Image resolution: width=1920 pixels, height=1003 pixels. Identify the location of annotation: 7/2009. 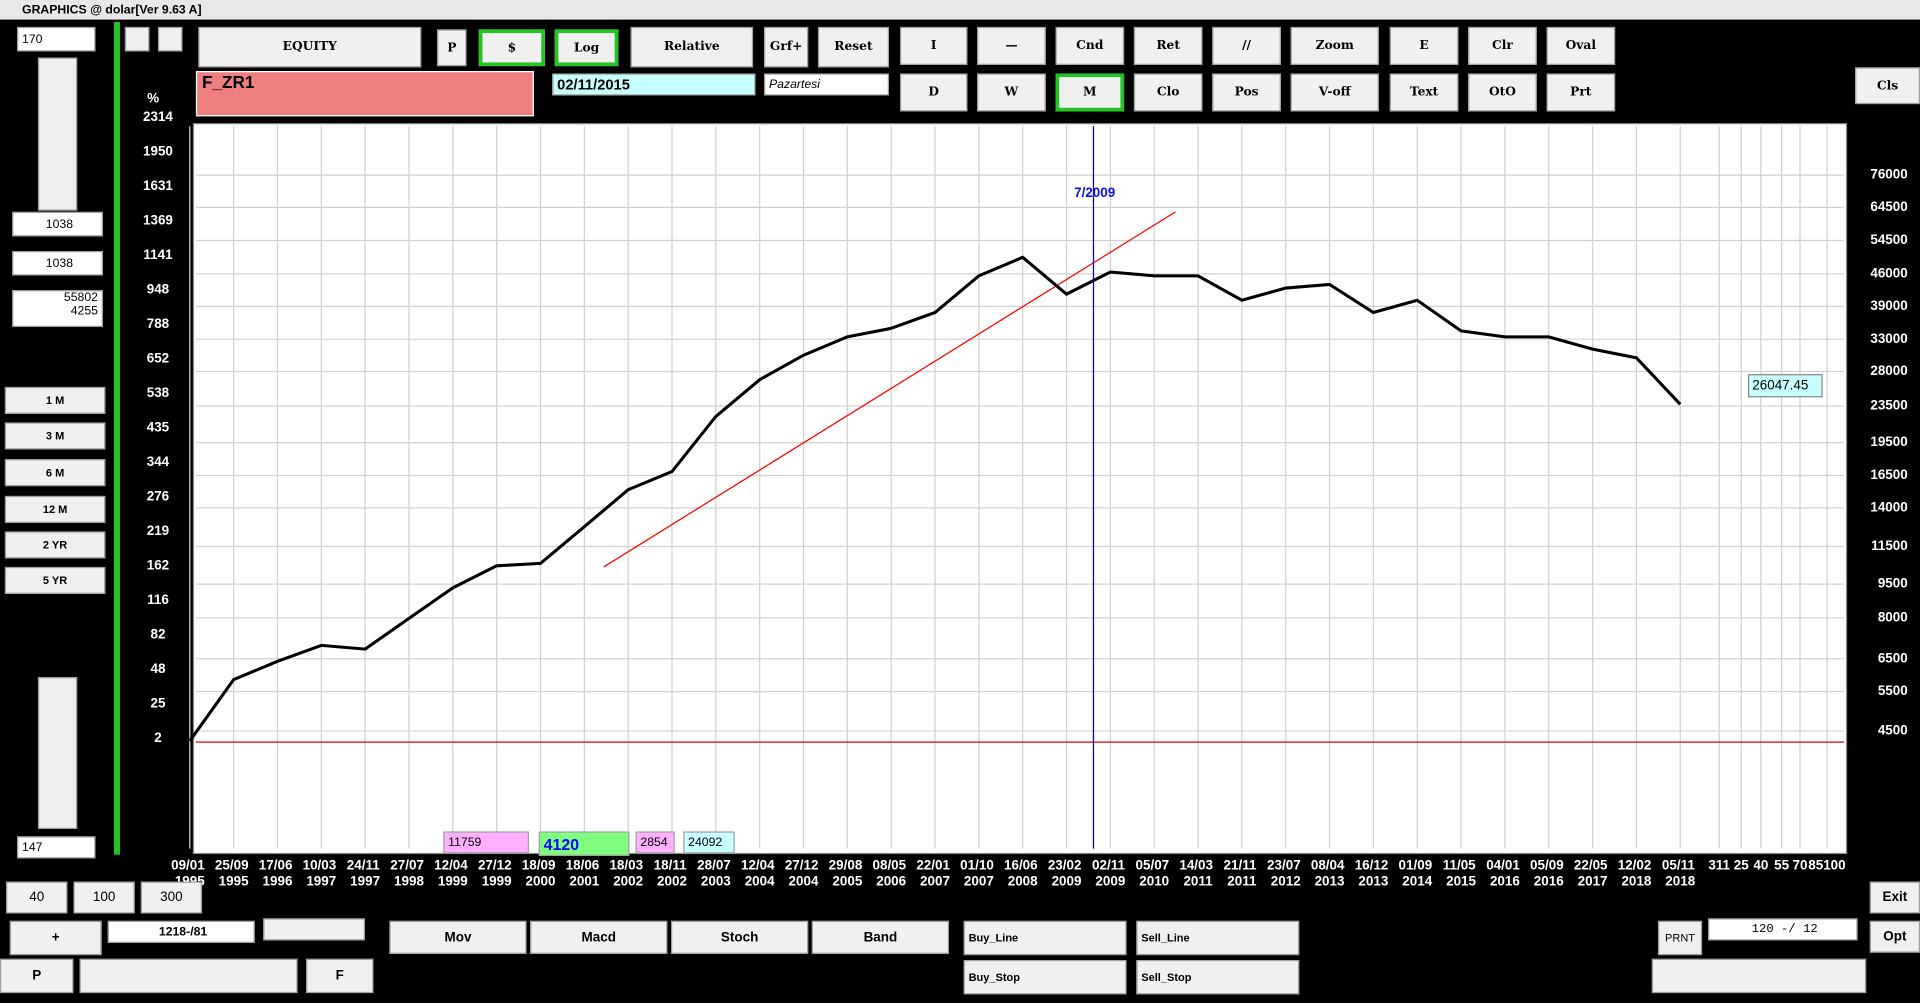
(1094, 192).